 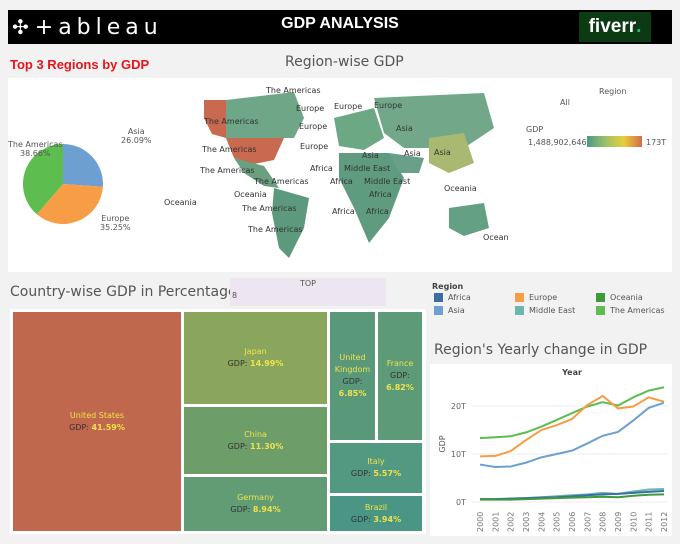 What do you see at coordinates (235, 295) in the screenshot?
I see `top-filter-value: 8` at bounding box center [235, 295].